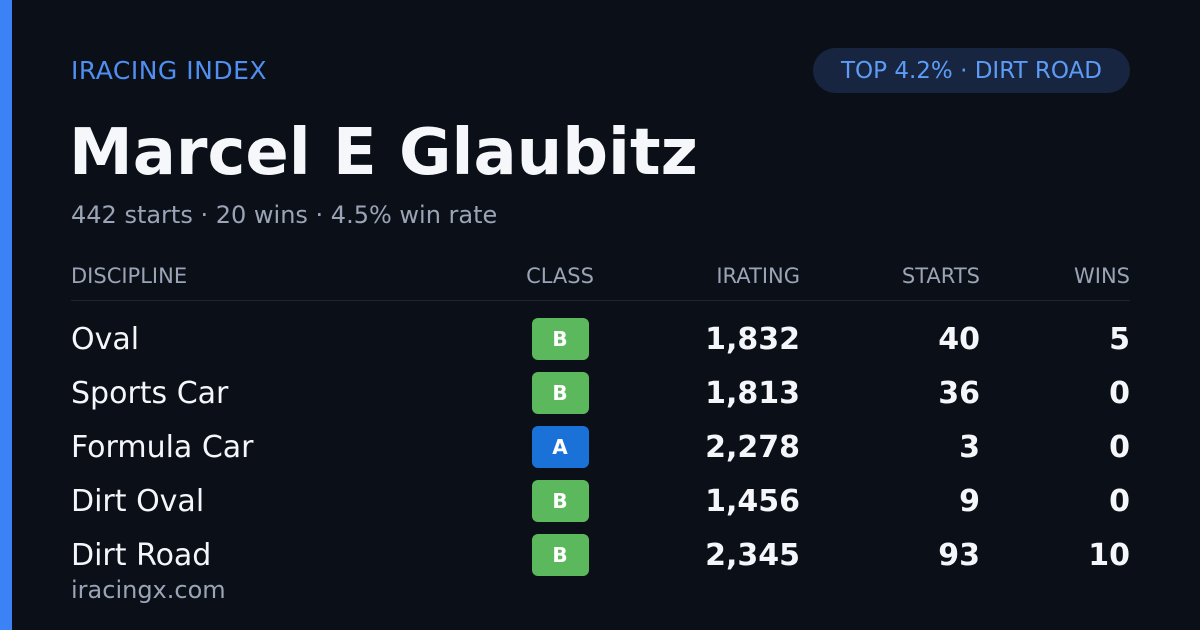 This screenshot has height=630, width=1200. Describe the element at coordinates (560, 447) in the screenshot. I see `class-badge: A` at that location.